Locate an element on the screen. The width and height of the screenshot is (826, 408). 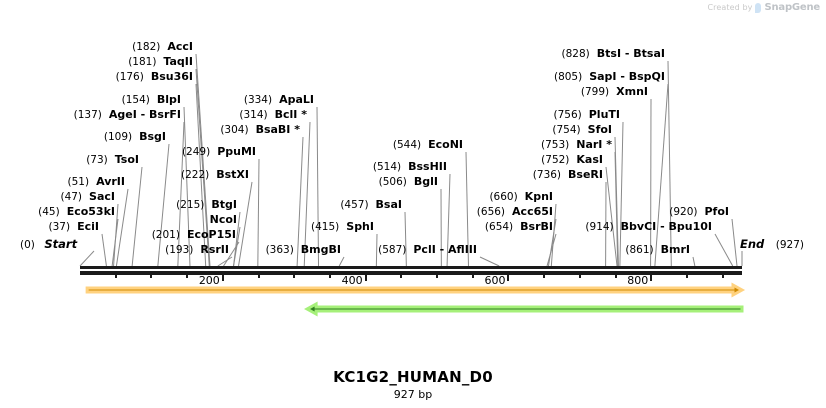
enzyme-label: NcoI is located at coordinates (223, 220).